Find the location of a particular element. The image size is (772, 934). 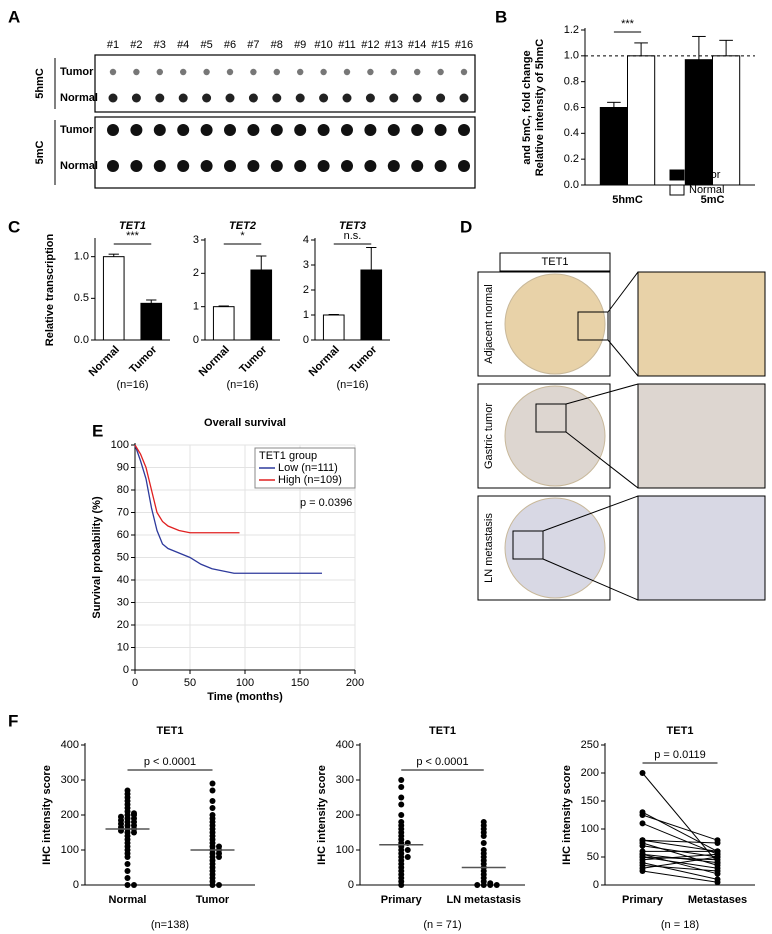

sample-label: #16 is located at coordinates (464, 45).